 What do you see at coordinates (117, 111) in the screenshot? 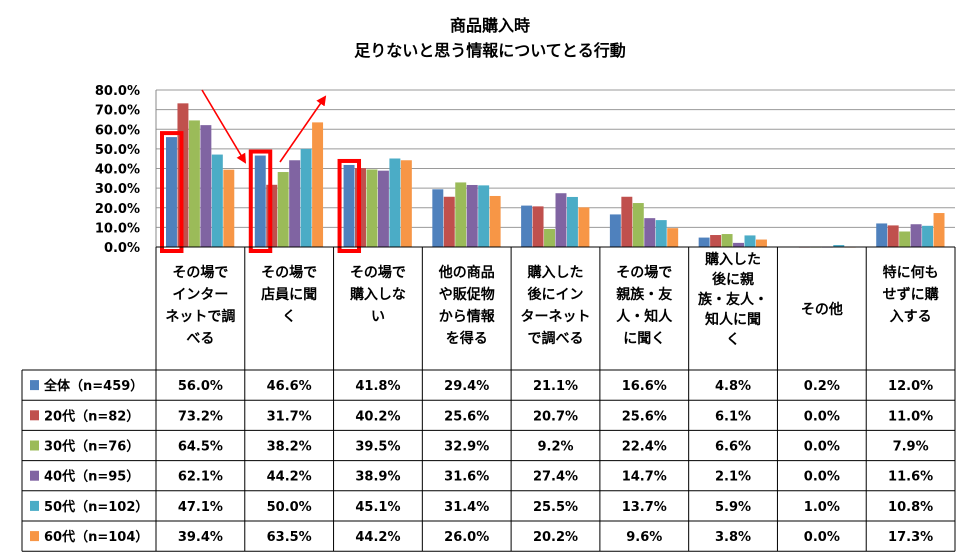
I see `y-tick-label: 70.0%` at bounding box center [117, 111].